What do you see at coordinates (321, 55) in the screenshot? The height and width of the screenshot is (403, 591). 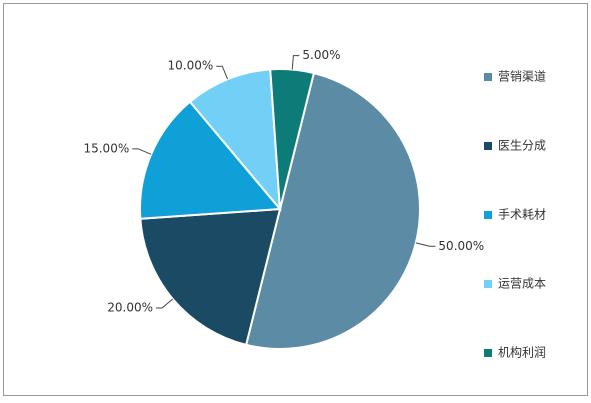 I see `data-label: 5.00%` at bounding box center [321, 55].